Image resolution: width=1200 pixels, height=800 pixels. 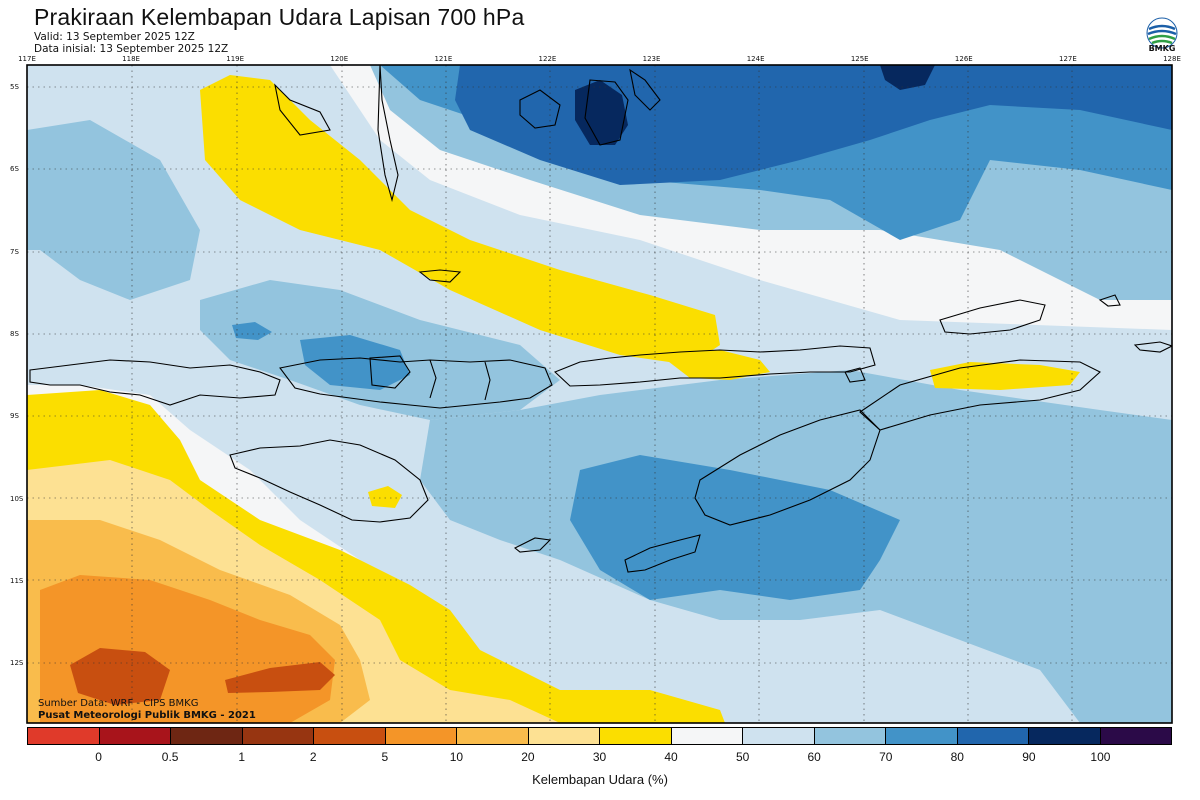 I want to click on valid-time: Valid: 13 September 2025 12Z, so click(x=114, y=37).